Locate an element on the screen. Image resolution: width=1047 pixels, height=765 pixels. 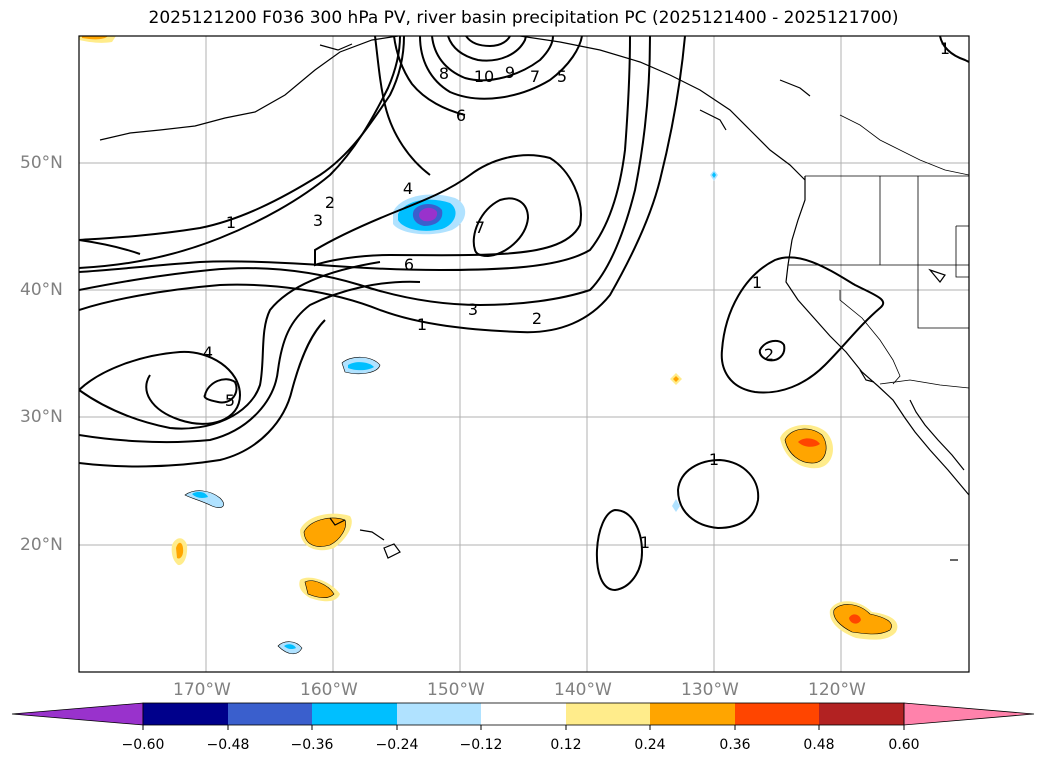
colorbar-extend-low is located at coordinates (77, 714).